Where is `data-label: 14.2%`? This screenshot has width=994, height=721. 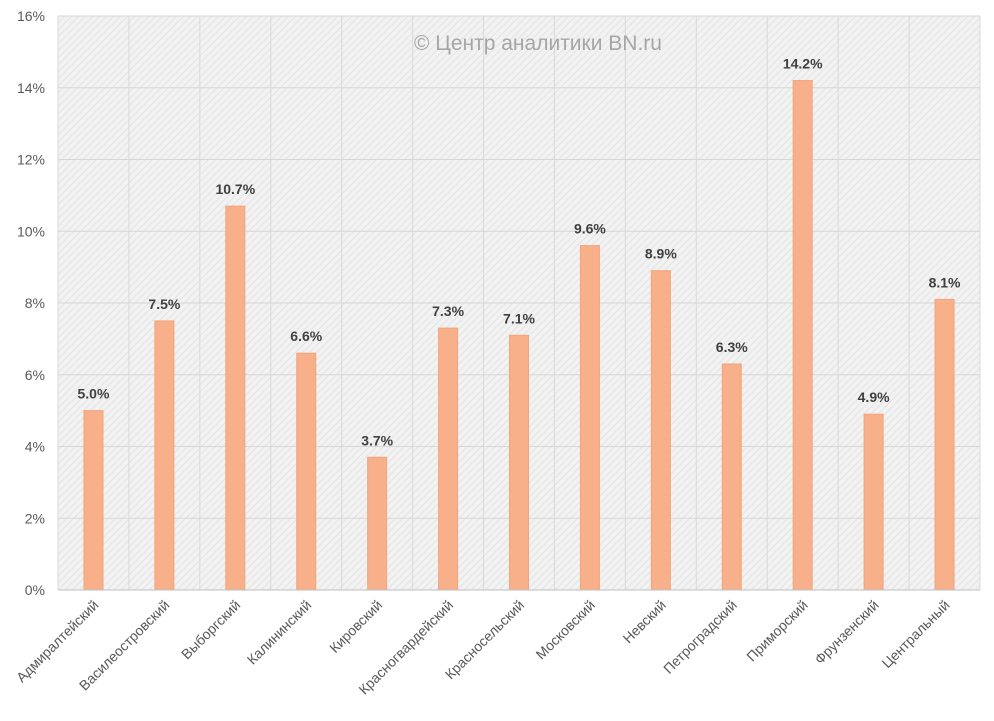
data-label: 14.2% is located at coordinates (803, 64).